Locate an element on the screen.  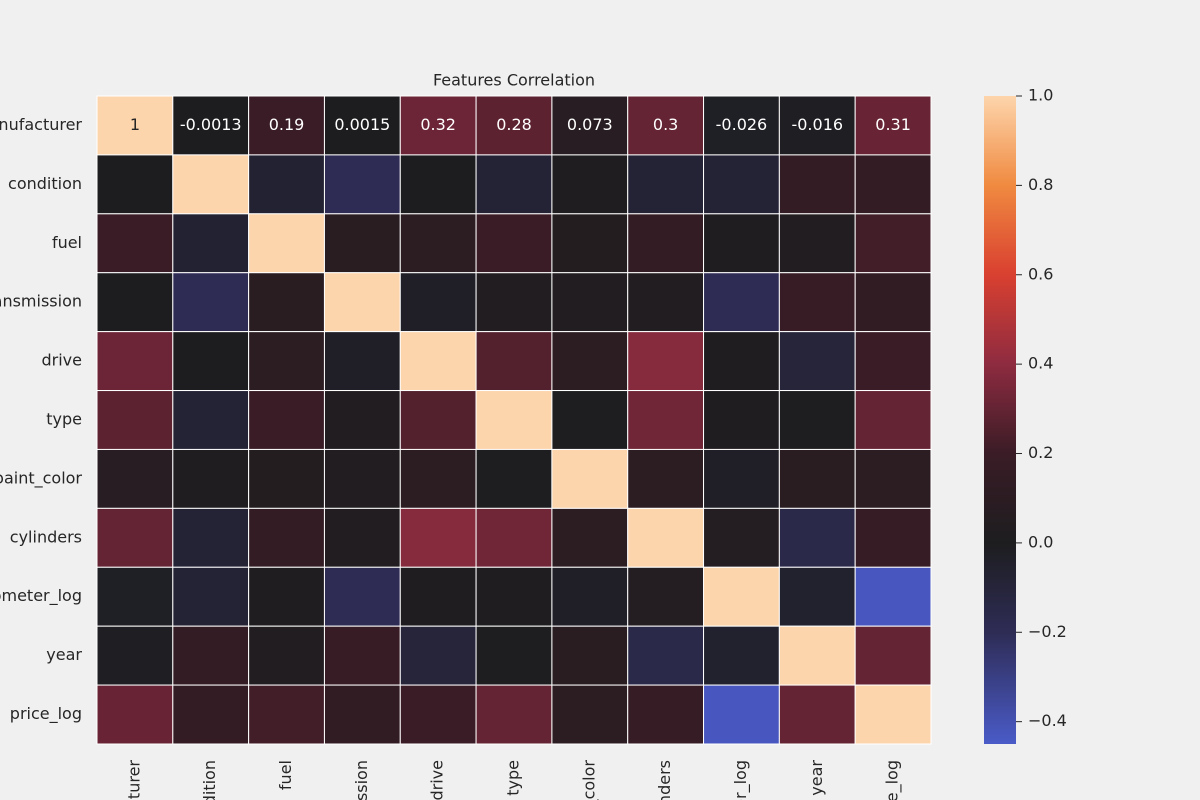
x-tick-label: fuel is located at coordinates (285, 775).